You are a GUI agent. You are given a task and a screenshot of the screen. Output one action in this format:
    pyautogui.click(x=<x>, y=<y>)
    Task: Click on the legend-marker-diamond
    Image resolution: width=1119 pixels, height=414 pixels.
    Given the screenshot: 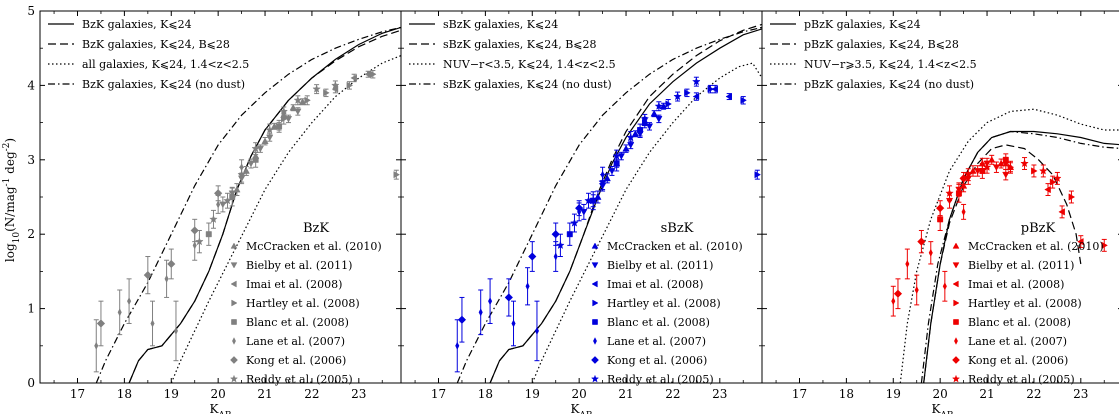 What is the action you would take?
    pyautogui.click(x=595, y=360)
    